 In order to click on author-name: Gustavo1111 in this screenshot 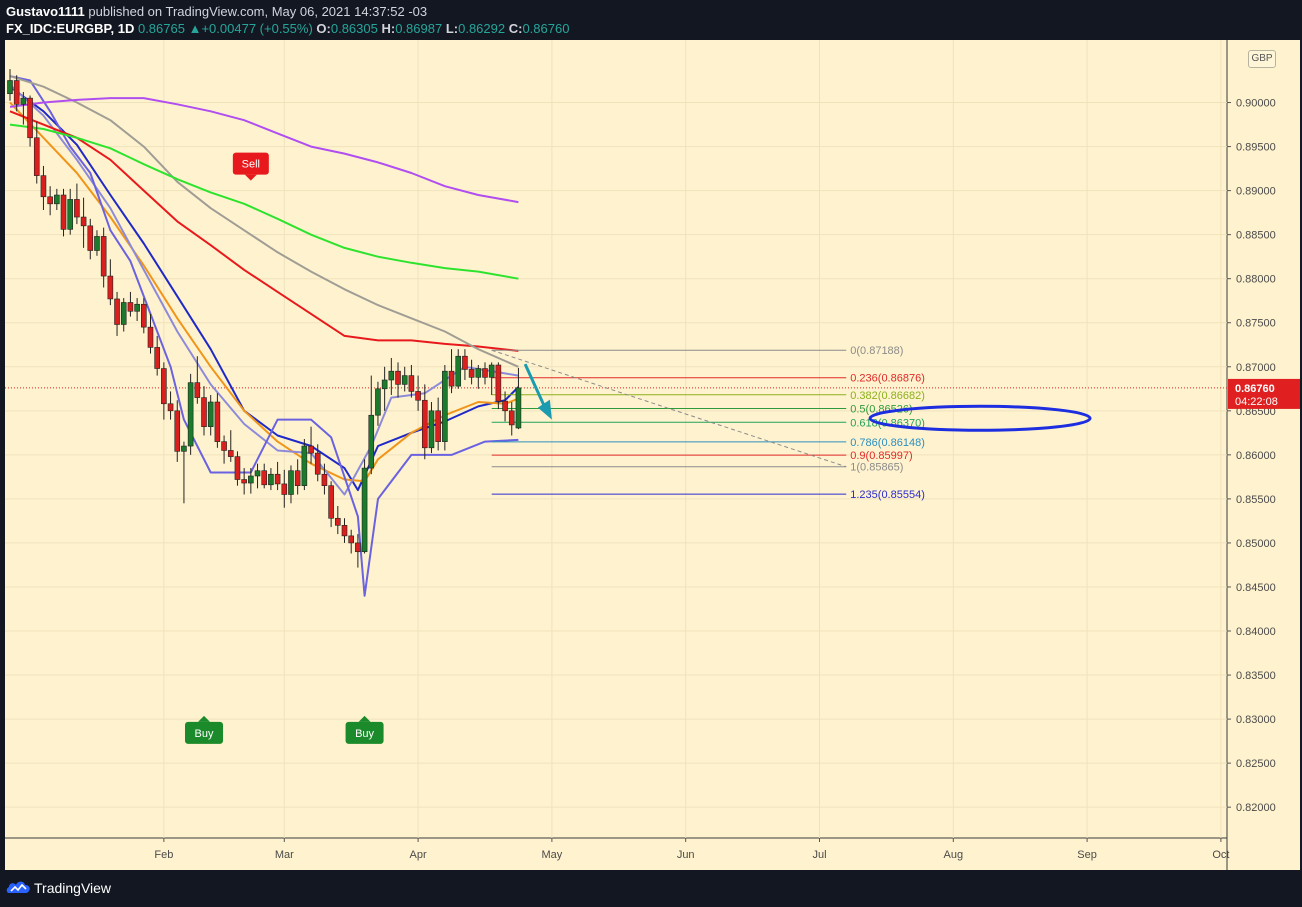, I will do `click(45, 11)`.